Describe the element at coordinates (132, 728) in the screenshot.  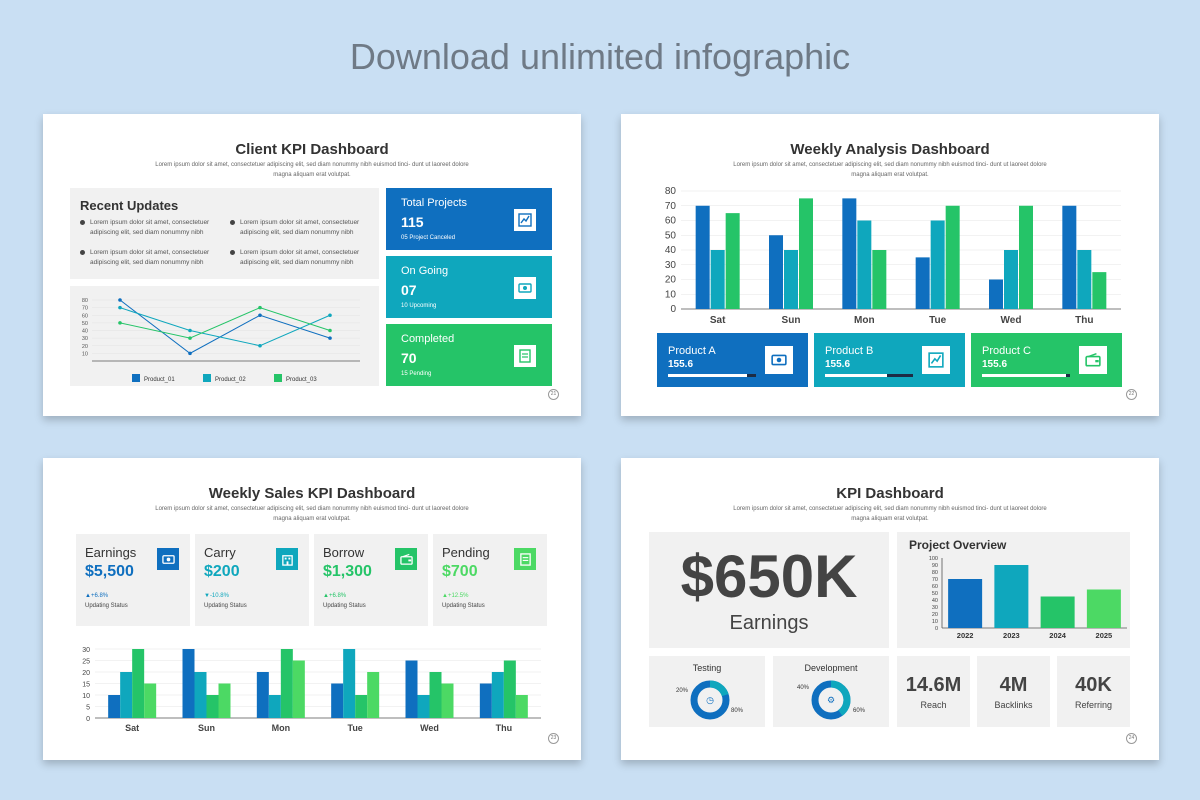
I see `category-label: Sat` at that location.